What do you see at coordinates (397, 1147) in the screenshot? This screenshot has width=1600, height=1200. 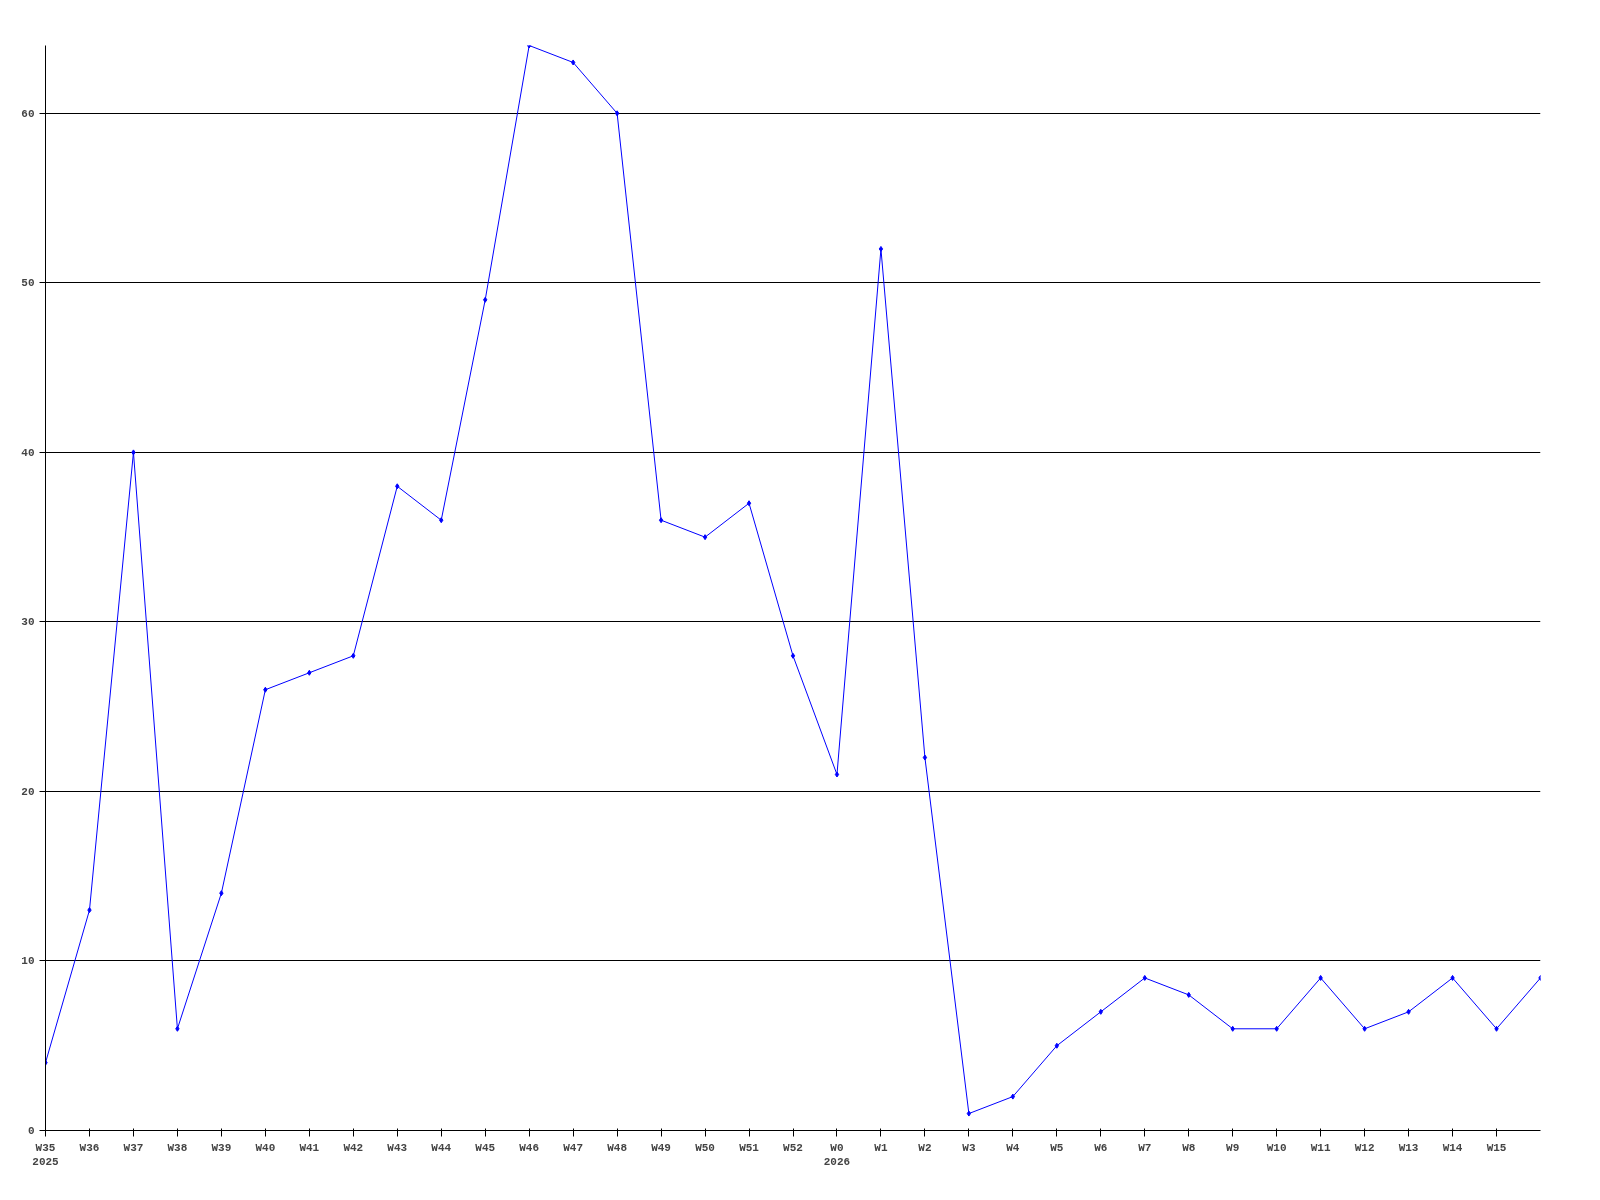 I see `x-tick-label: W43` at bounding box center [397, 1147].